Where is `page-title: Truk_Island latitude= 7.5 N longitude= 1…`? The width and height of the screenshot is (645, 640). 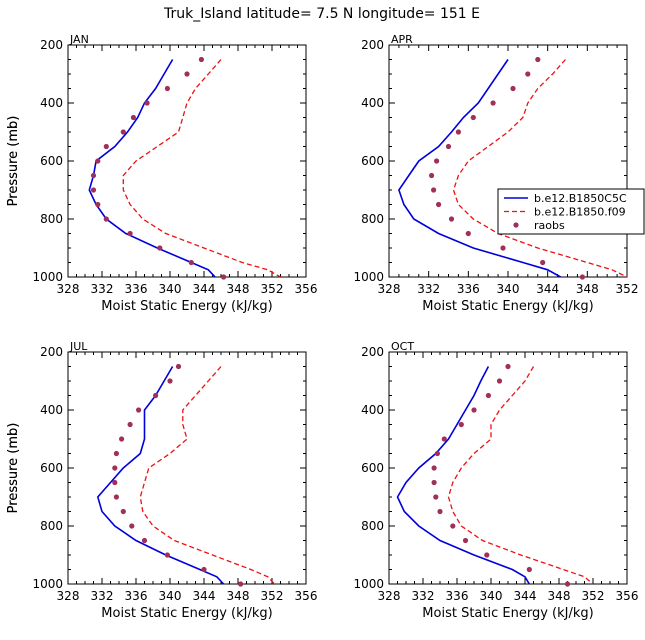
page-title: Truk_Island latitude= 7.5 N longitude= 1… is located at coordinates (321, 14).